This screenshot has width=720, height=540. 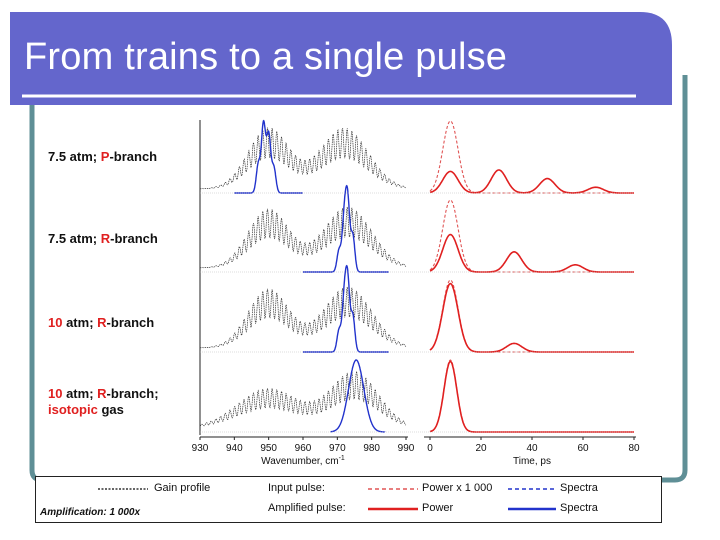 I want to click on row-label-1: 7.5 atm; P-branch, so click(x=103, y=156).